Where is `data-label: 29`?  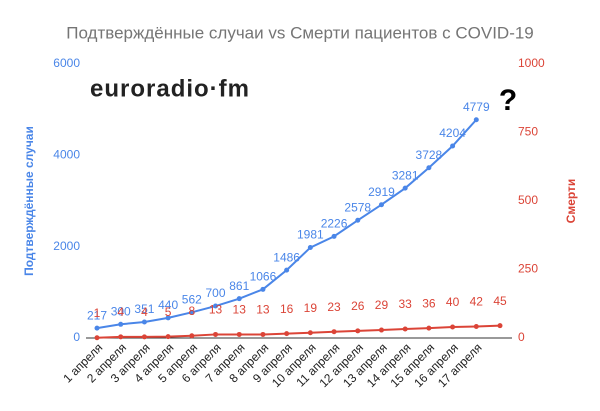
data-label: 29 is located at coordinates (382, 305).